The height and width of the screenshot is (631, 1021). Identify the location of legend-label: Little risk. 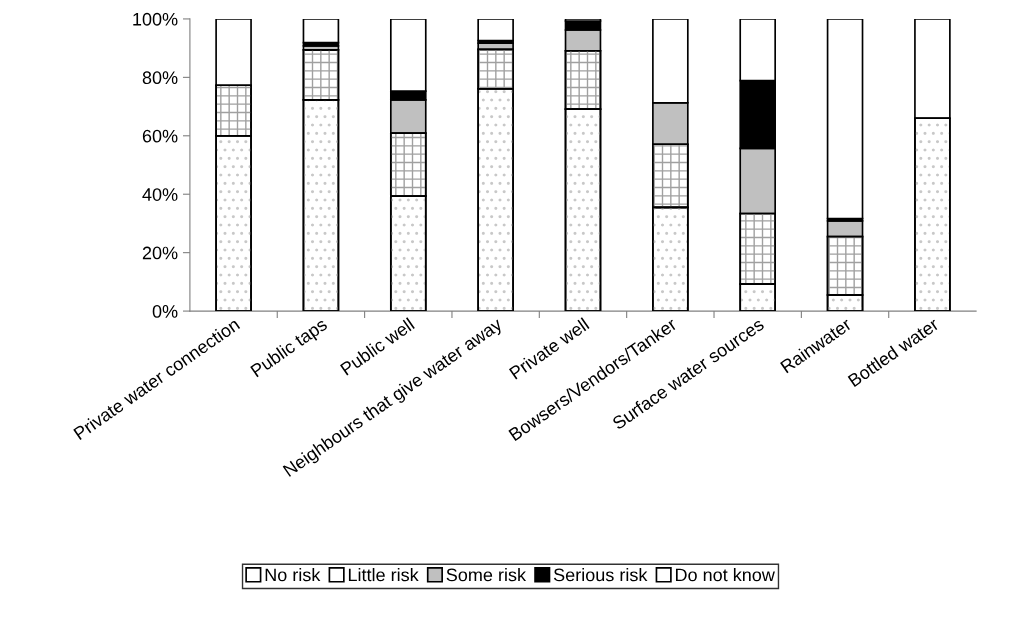
(383, 575).